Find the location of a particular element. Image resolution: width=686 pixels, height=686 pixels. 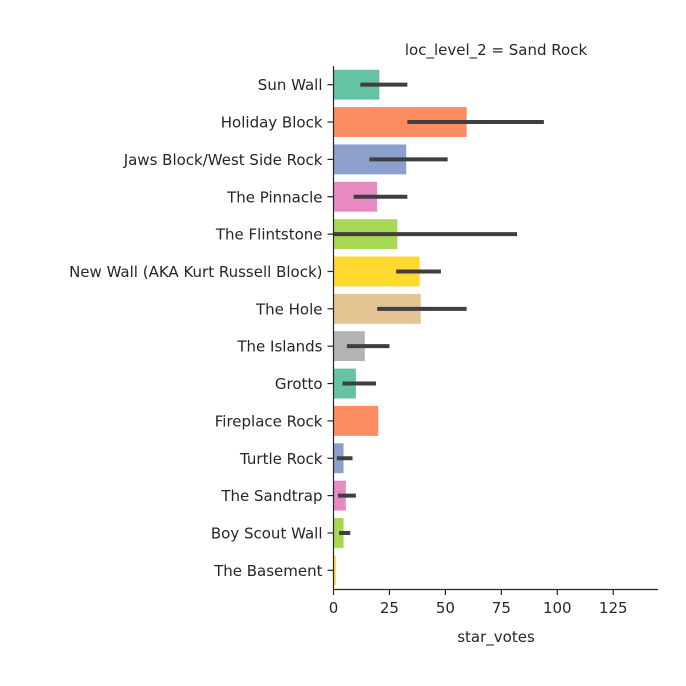

y-tick-label: The Flintstone is located at coordinates (269, 235).